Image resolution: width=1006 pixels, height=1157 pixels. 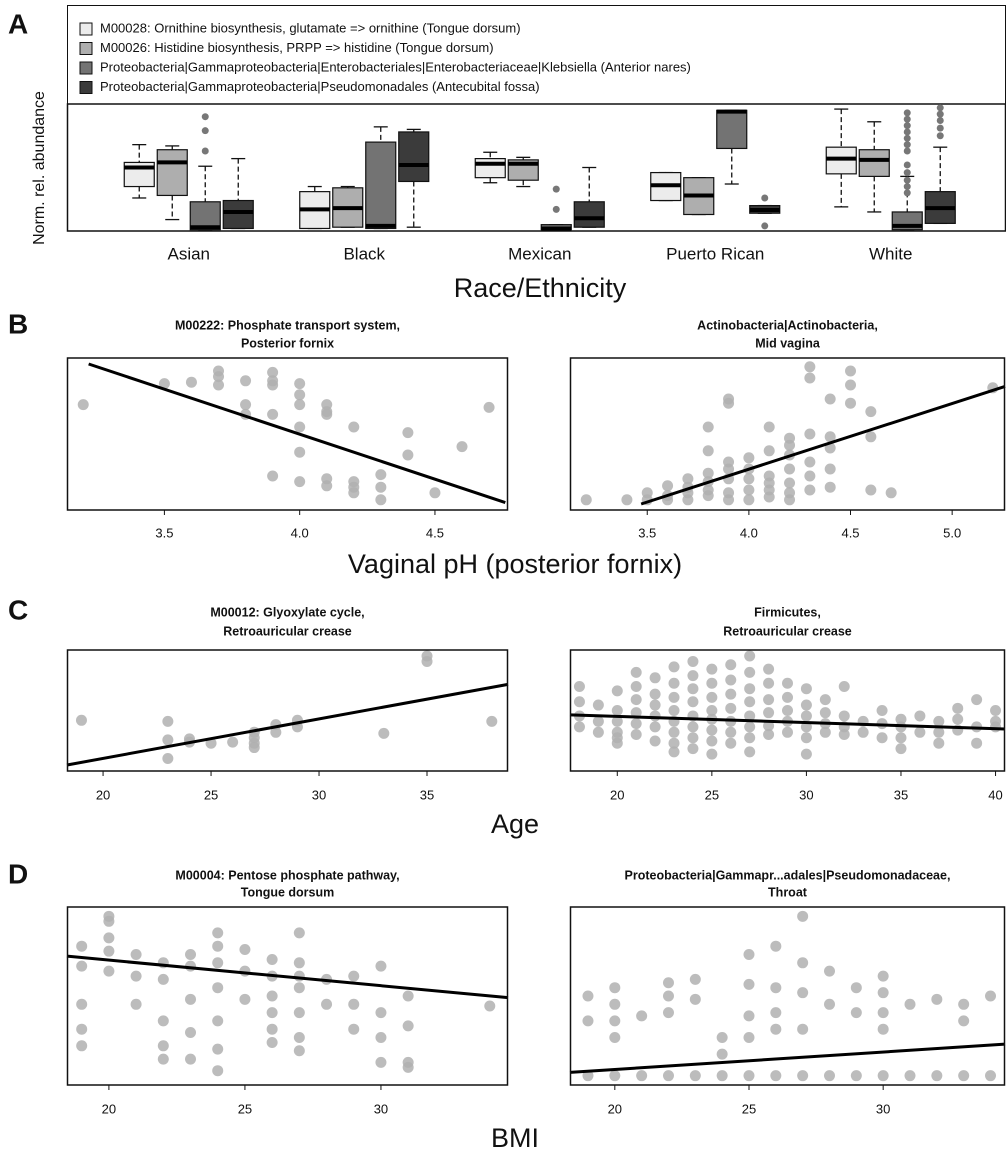 What do you see at coordinates (287, 343) in the screenshot?
I see `chart-title: Posterior fornix` at bounding box center [287, 343].